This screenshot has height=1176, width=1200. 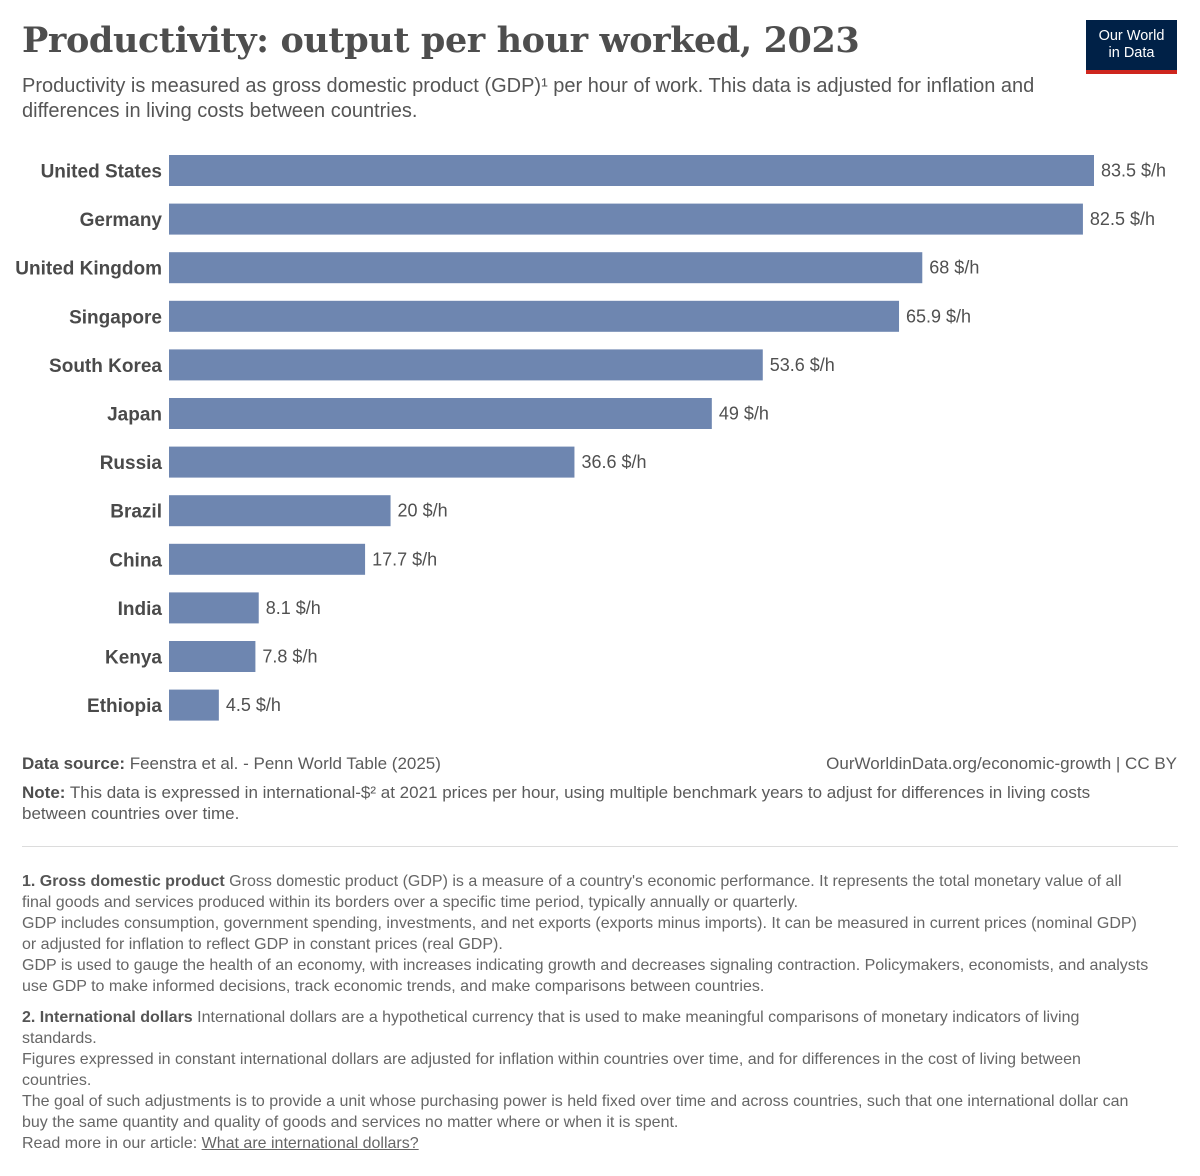 I want to click on bar-kenya, so click(x=212, y=656).